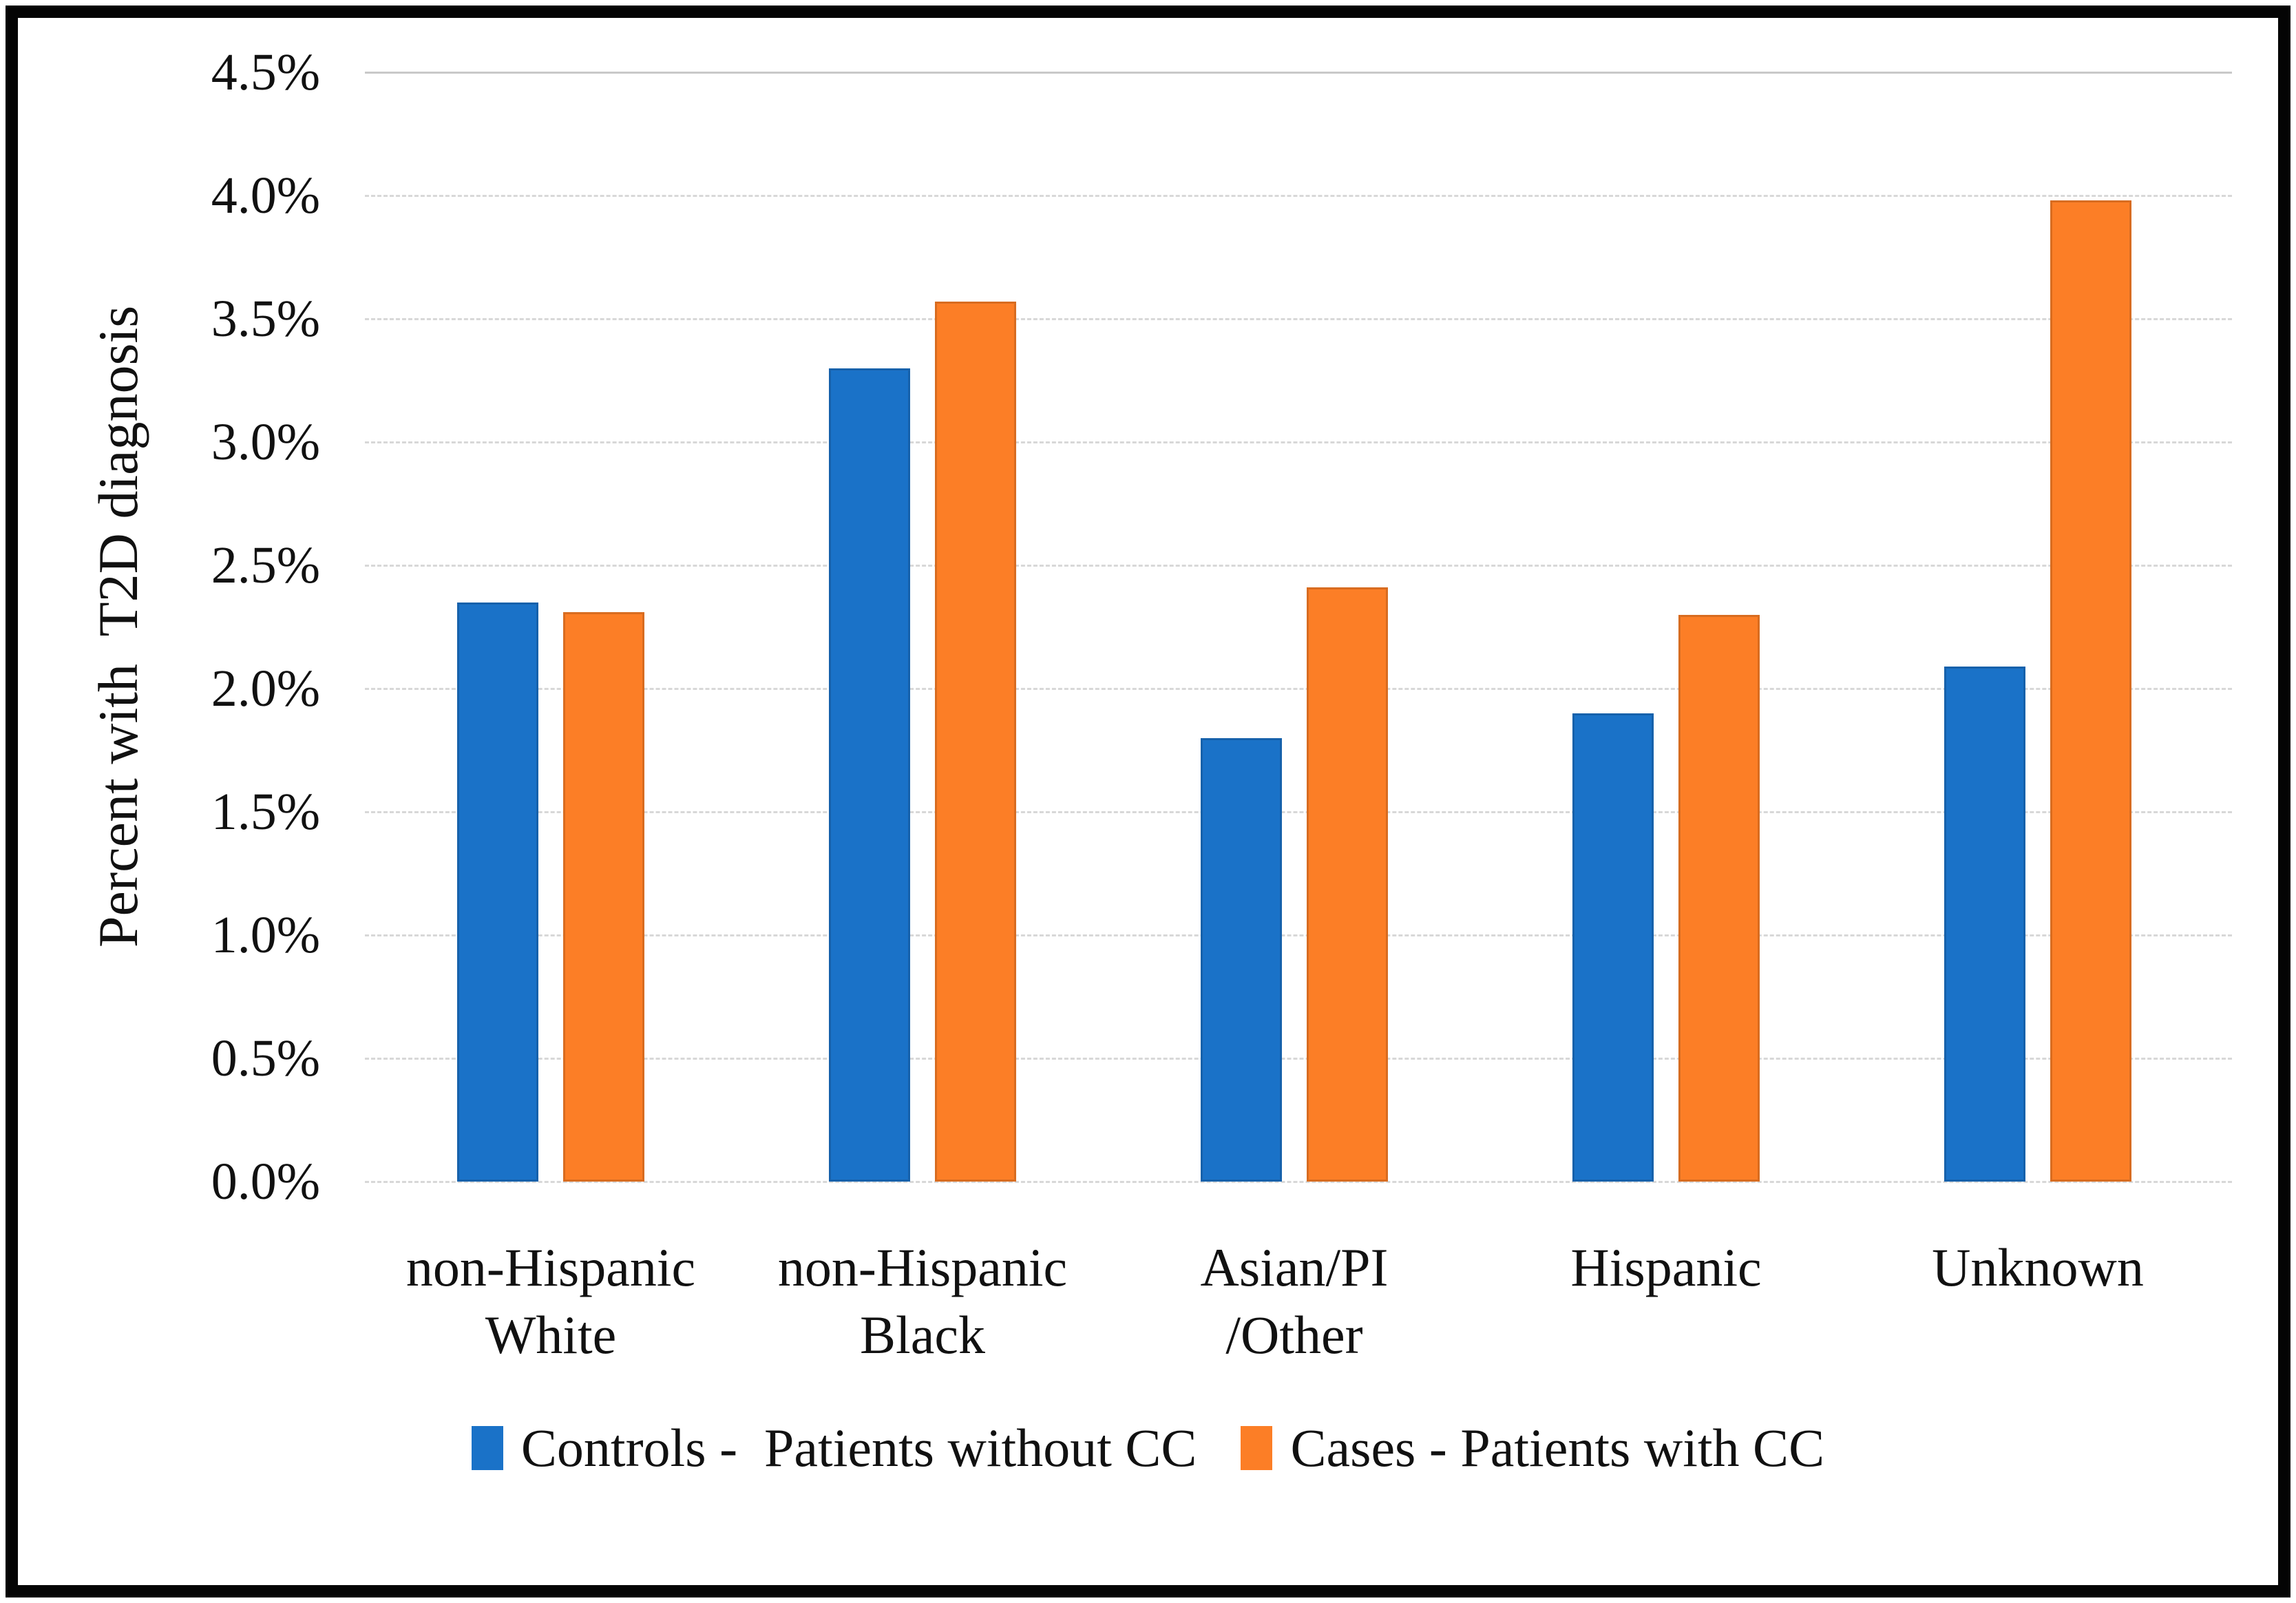 The height and width of the screenshot is (1603, 2296). What do you see at coordinates (265, 1182) in the screenshot?
I see `y-tick-label: 0.0%` at bounding box center [265, 1182].